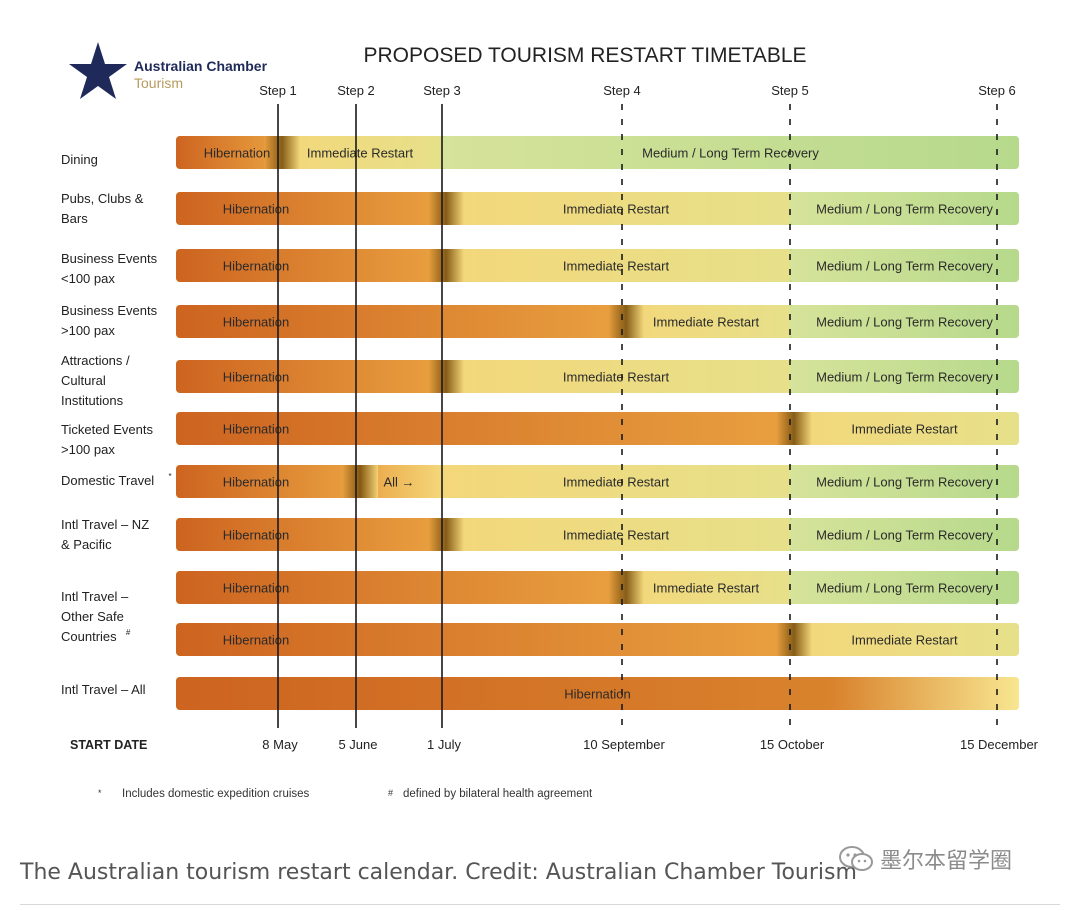 This screenshot has height=907, width=1080. Describe the element at coordinates (216, 794) in the screenshot. I see `footnote-text: Includes domestic expedition cruises` at that location.